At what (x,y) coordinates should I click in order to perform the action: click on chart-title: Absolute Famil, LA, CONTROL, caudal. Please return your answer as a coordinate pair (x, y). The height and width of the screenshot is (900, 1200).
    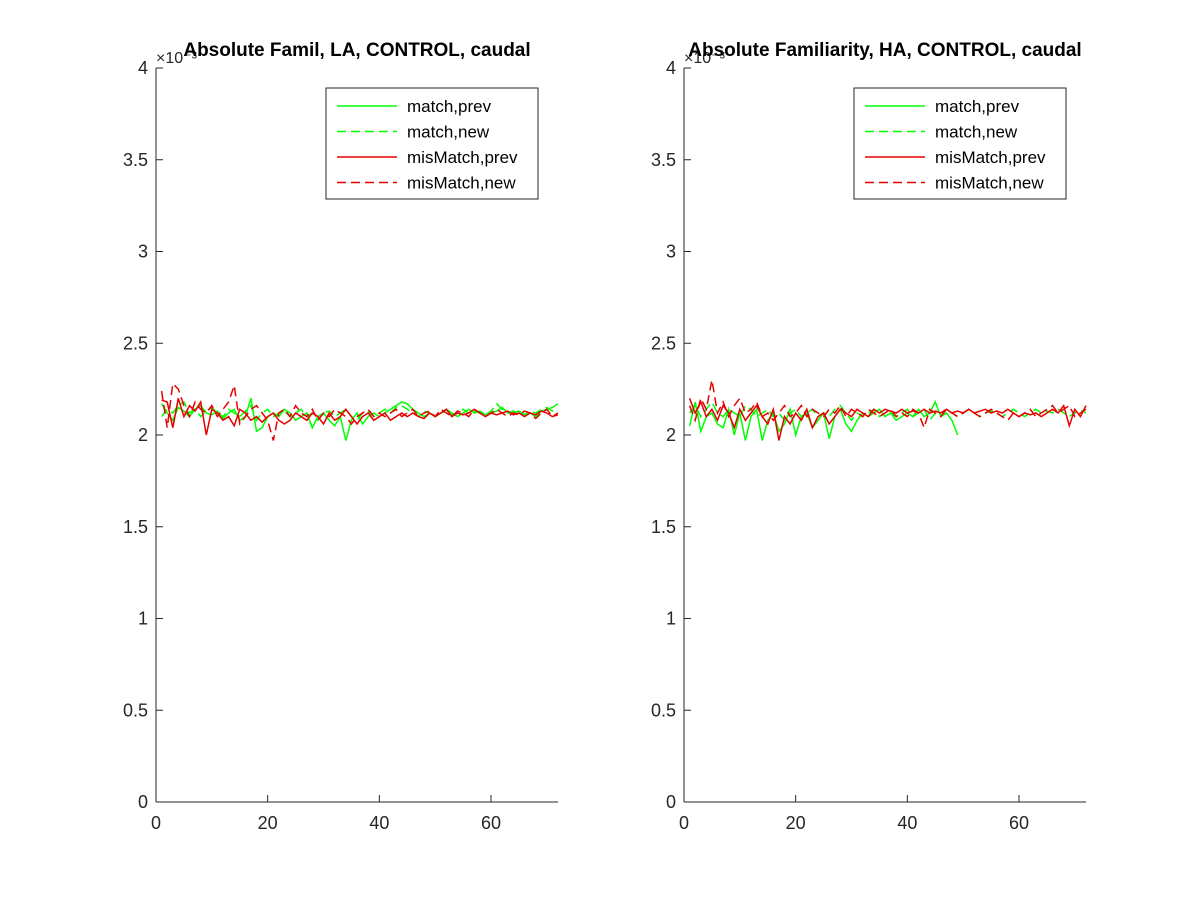
    Looking at the image, I should click on (356, 50).